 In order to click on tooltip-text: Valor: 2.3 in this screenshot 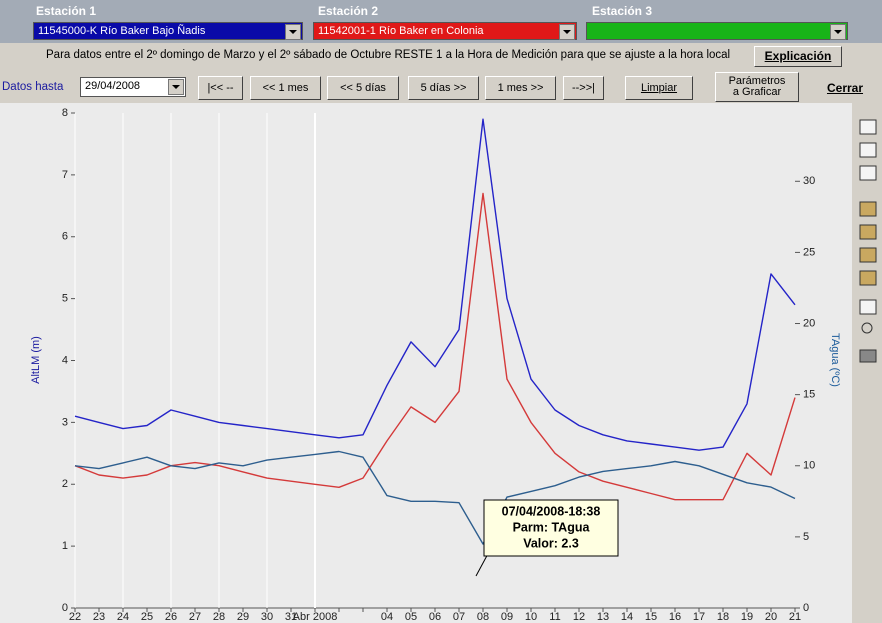, I will do `click(551, 543)`.